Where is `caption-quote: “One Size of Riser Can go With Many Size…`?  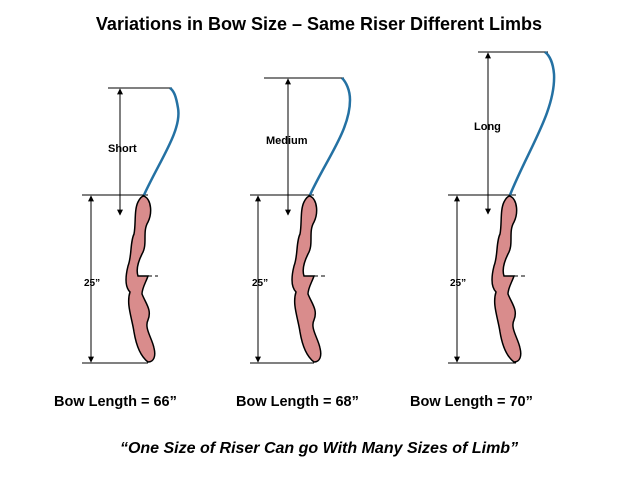 caption-quote: “One Size of Riser Can go With Many Size… is located at coordinates (319, 448).